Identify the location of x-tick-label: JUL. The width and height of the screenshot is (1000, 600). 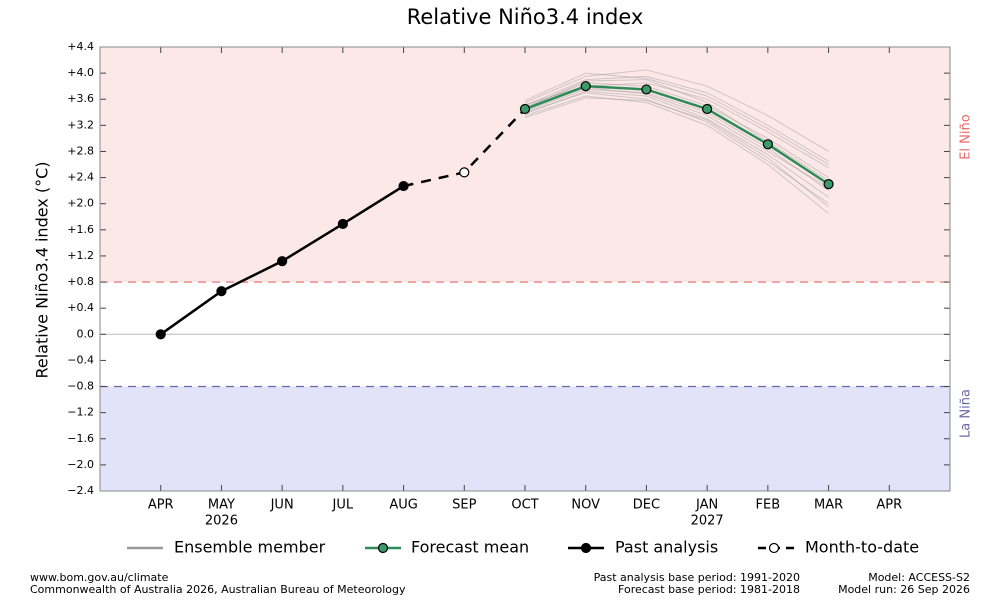
(343, 505).